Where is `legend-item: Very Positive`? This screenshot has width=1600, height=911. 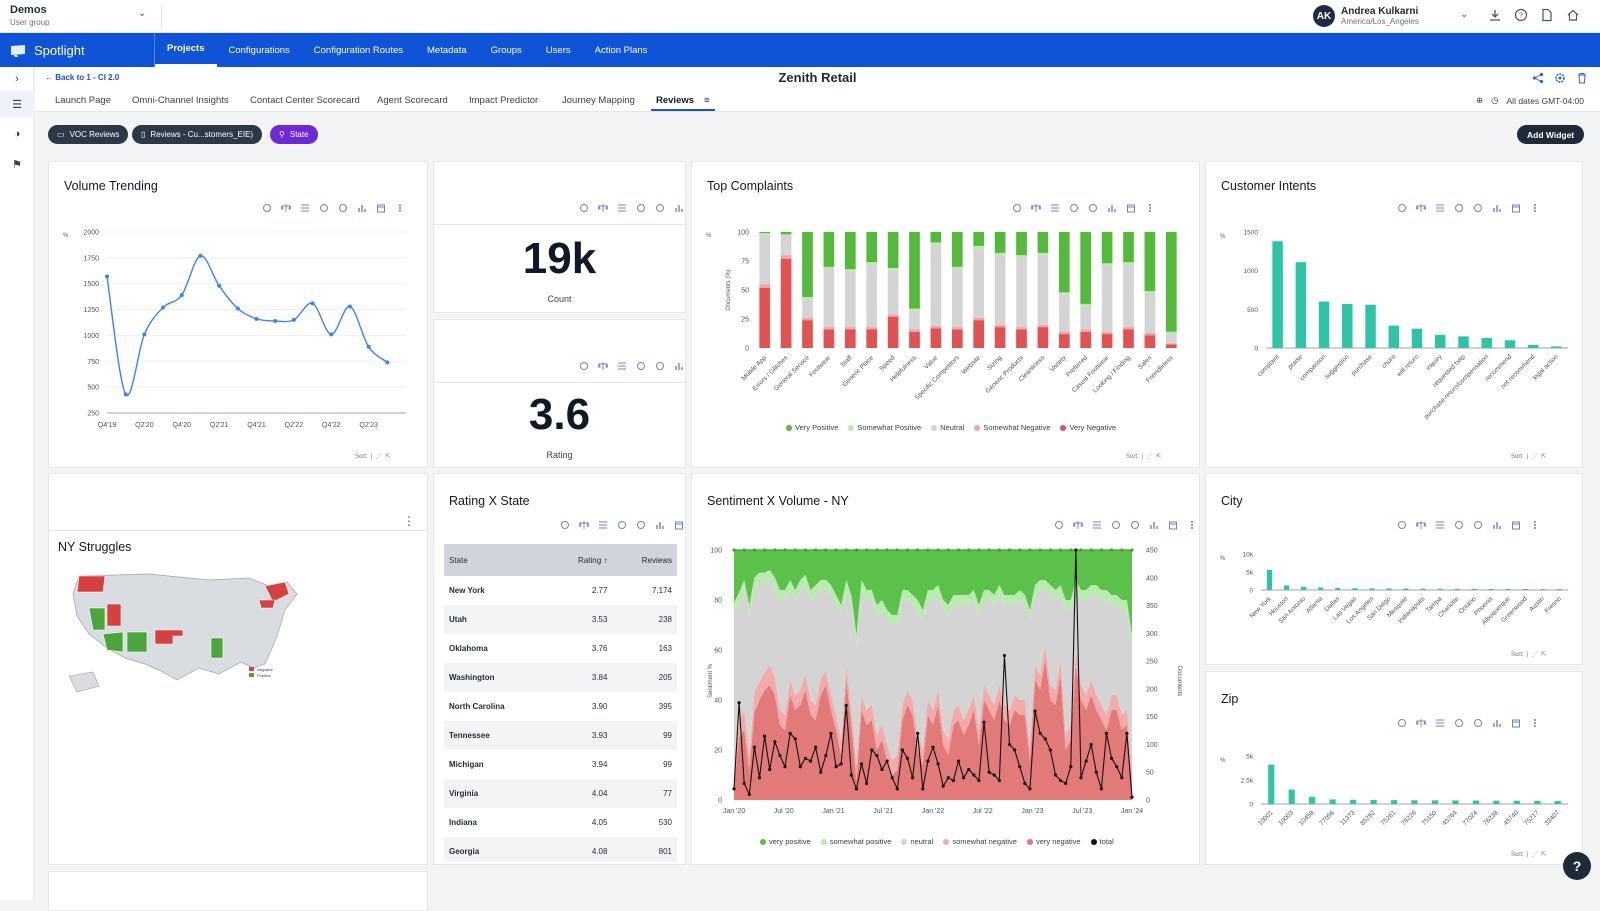 legend-item: Very Positive is located at coordinates (812, 427).